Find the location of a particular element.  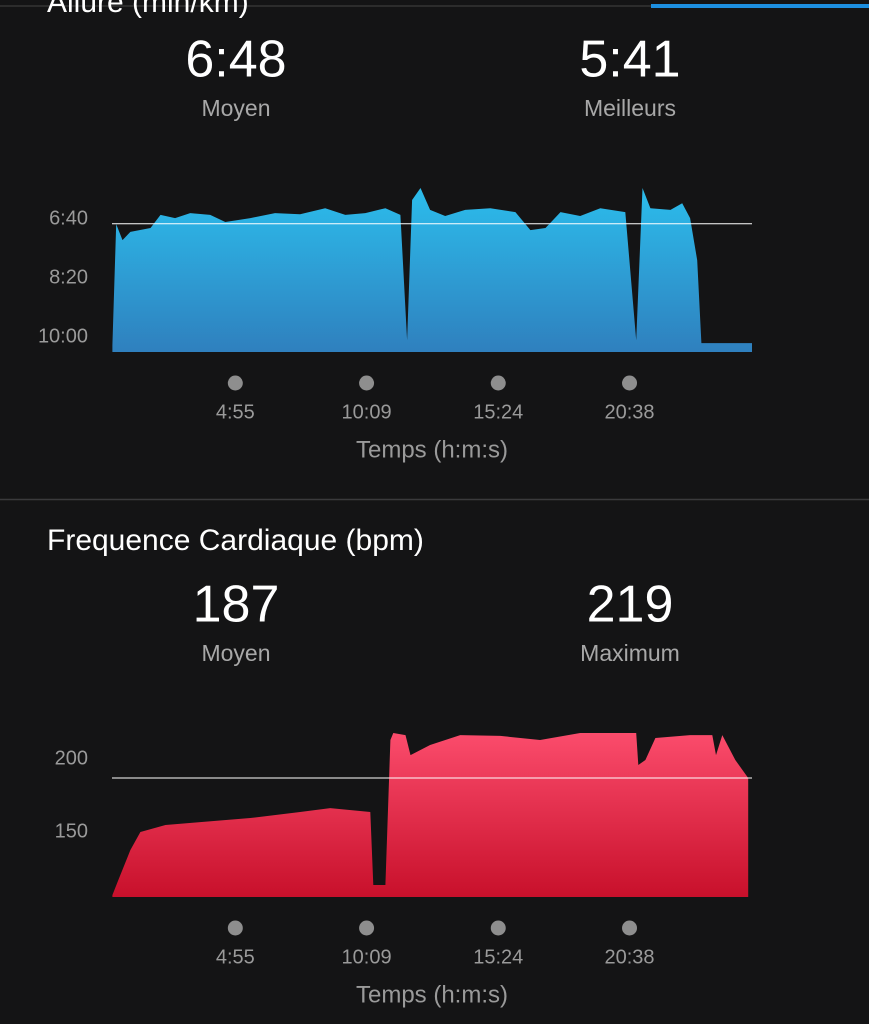

section-title: Allure (min/km) is located at coordinates (148, 9).